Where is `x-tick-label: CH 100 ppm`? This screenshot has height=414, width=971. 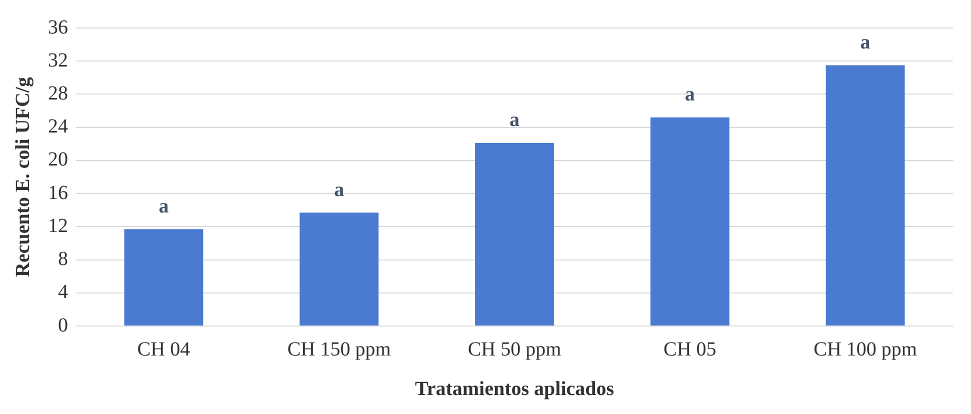 x-tick-label: CH 100 ppm is located at coordinates (866, 349).